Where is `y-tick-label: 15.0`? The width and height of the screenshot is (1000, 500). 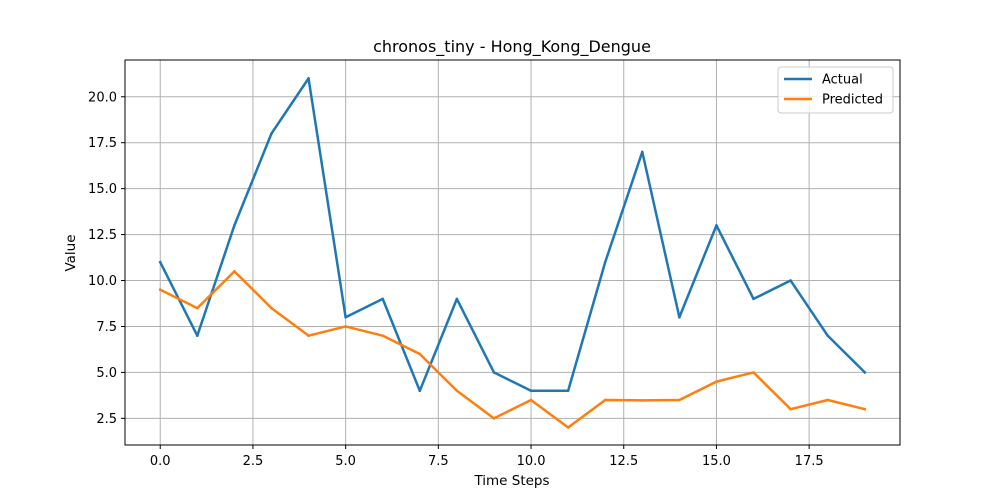 y-tick-label: 15.0 is located at coordinates (102, 189).